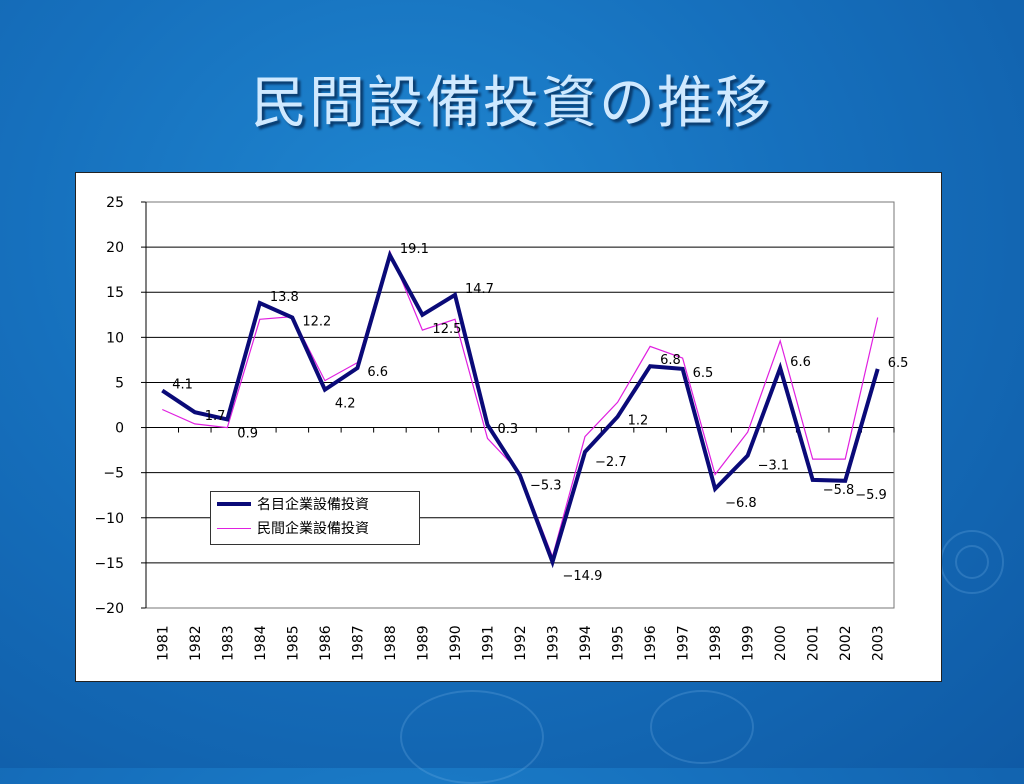 The height and width of the screenshot is (784, 1024). Describe the element at coordinates (182, 385) in the screenshot. I see `data-label: 4.1` at that location.